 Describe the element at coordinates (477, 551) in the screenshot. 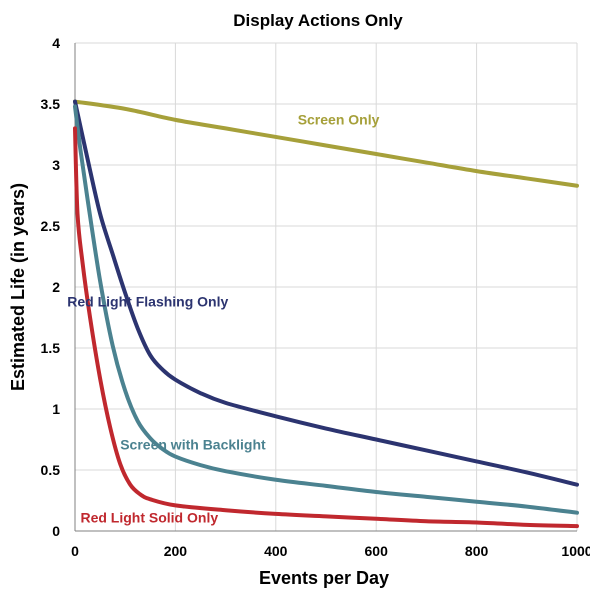

I see `x-tick-label: 800` at that location.